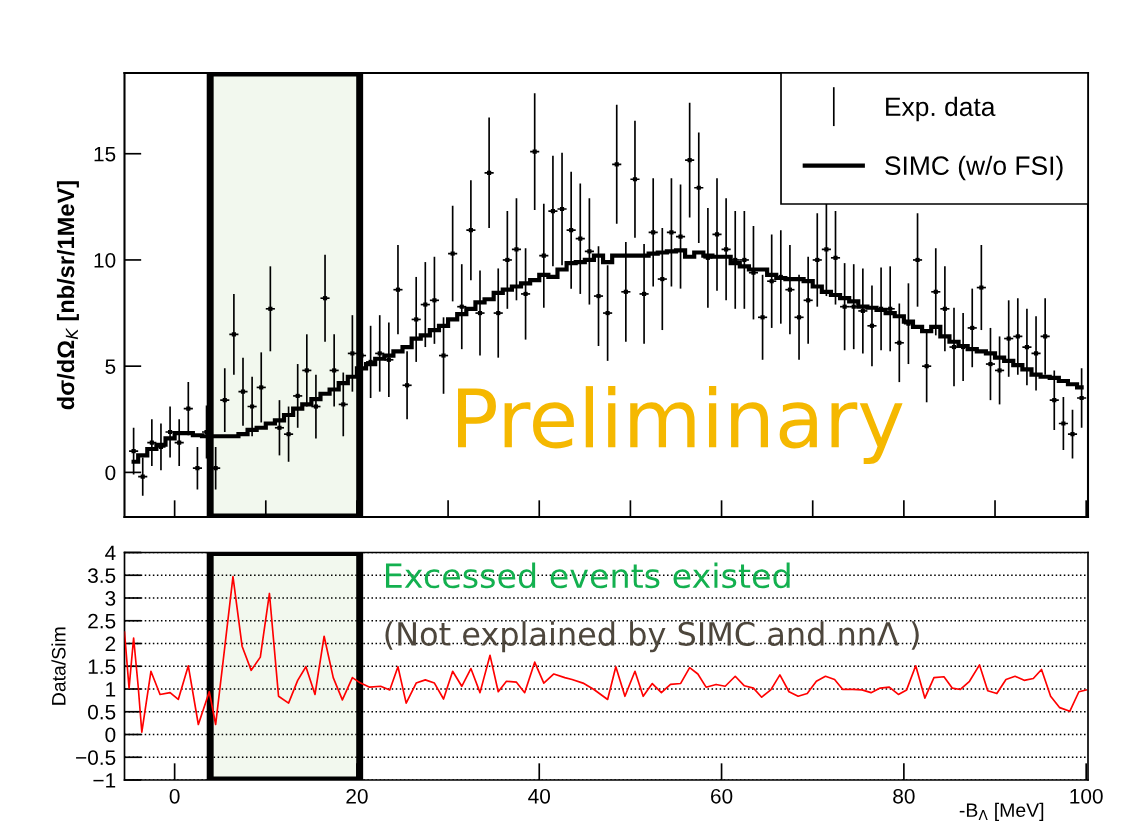 The image size is (1125, 831). What do you see at coordinates (58, 666) in the screenshot?
I see `y-axis-title: Data/Sim` at bounding box center [58, 666].